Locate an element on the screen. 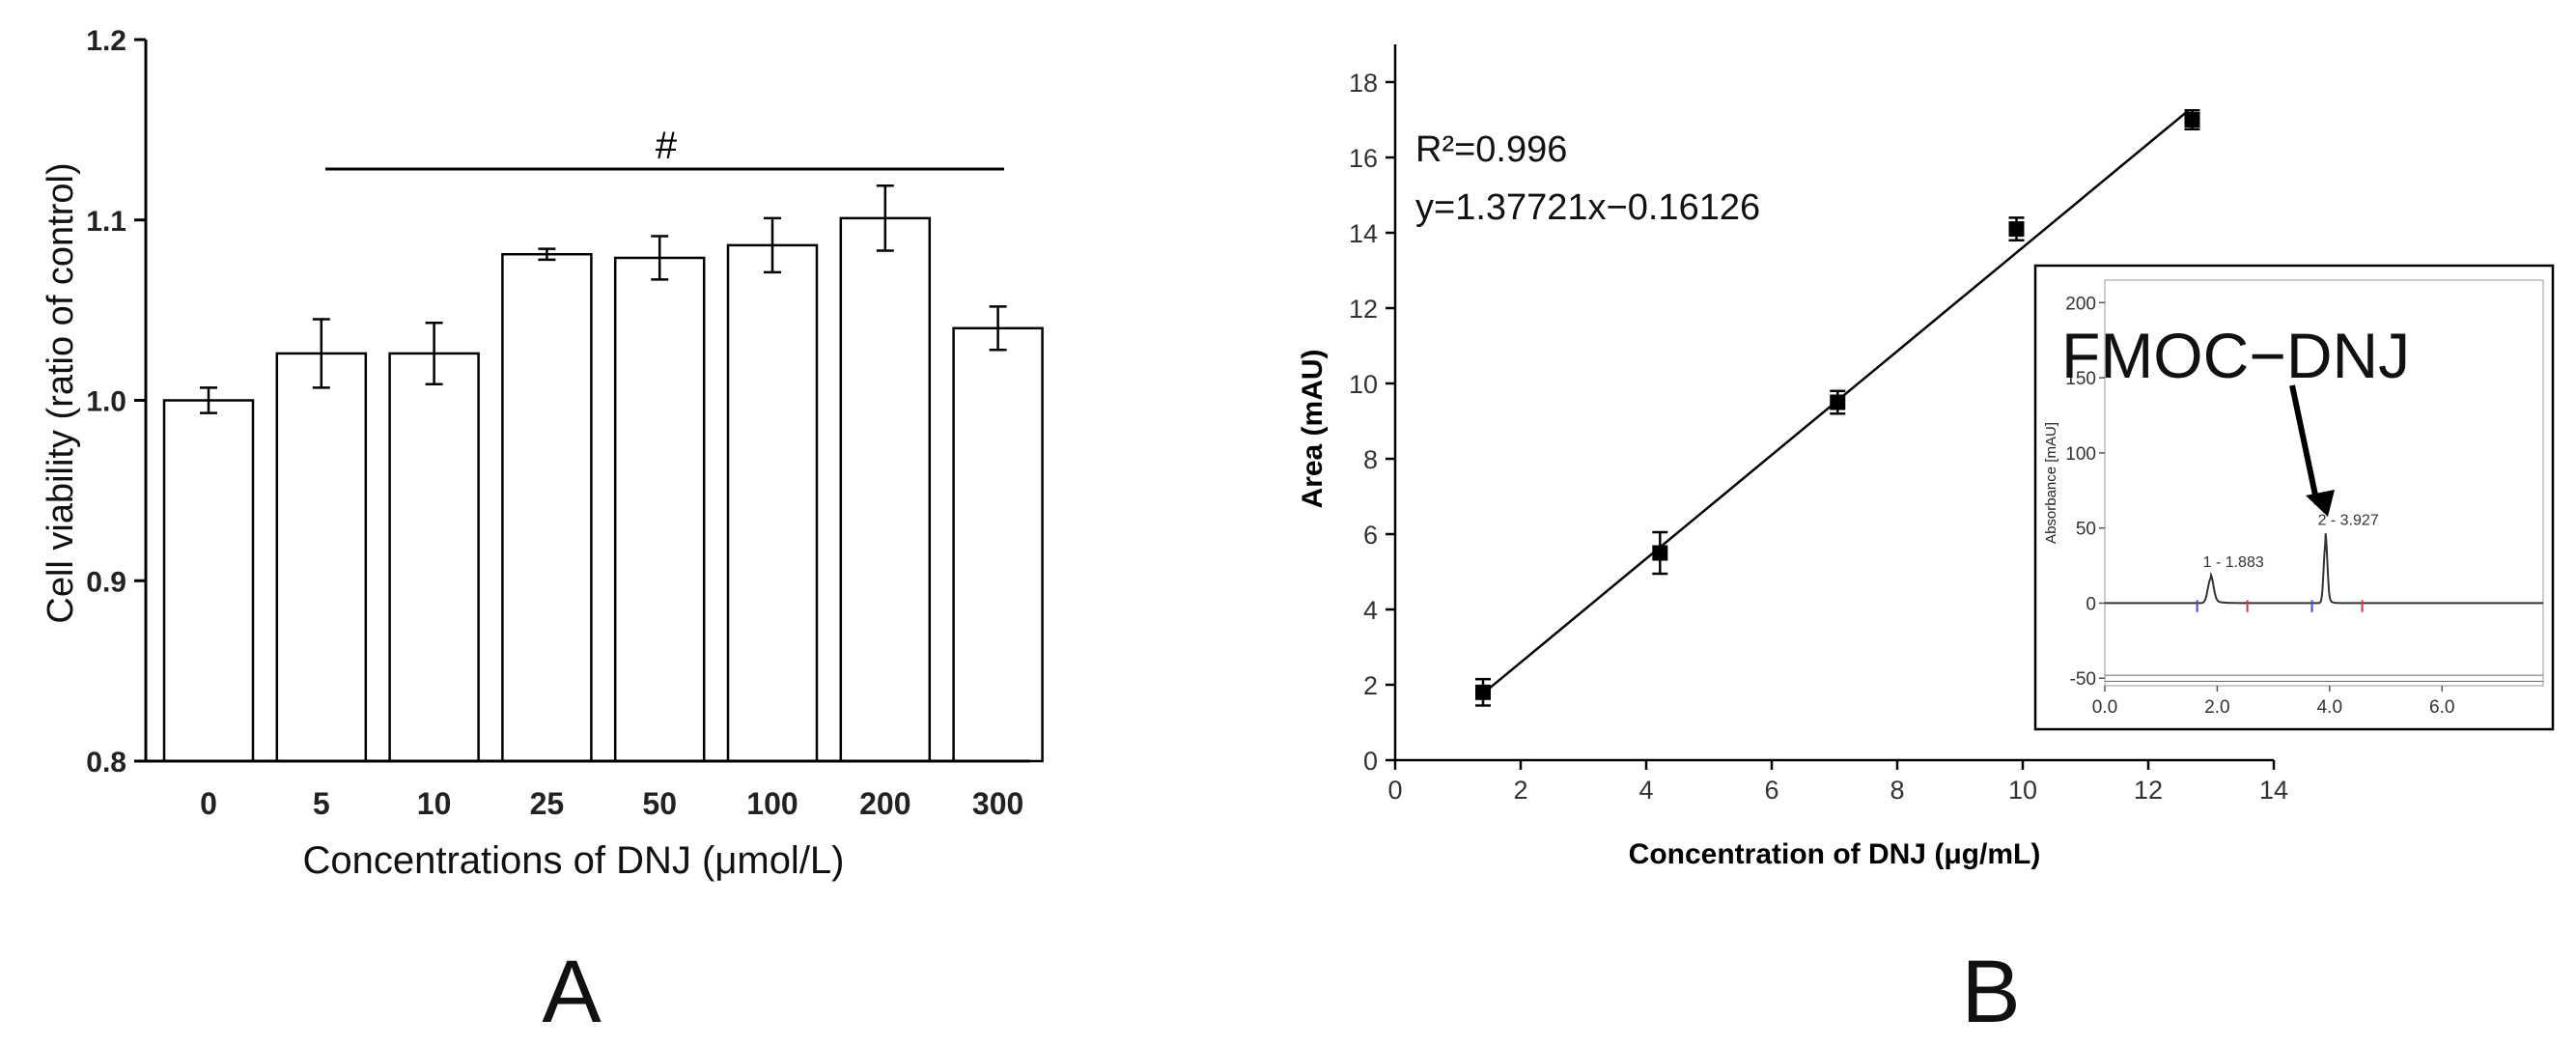  y-tick-label: 16 is located at coordinates (1364, 158).